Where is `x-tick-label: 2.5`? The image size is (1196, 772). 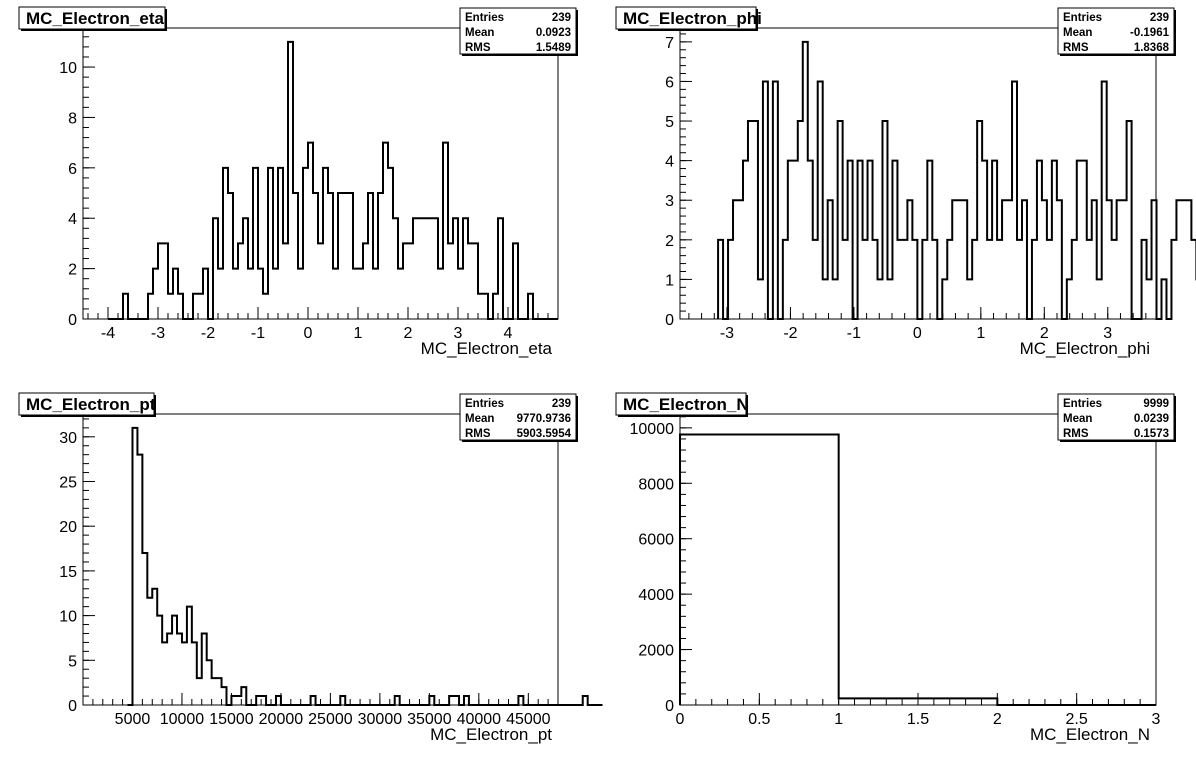 x-tick-label: 2.5 is located at coordinates (1077, 719).